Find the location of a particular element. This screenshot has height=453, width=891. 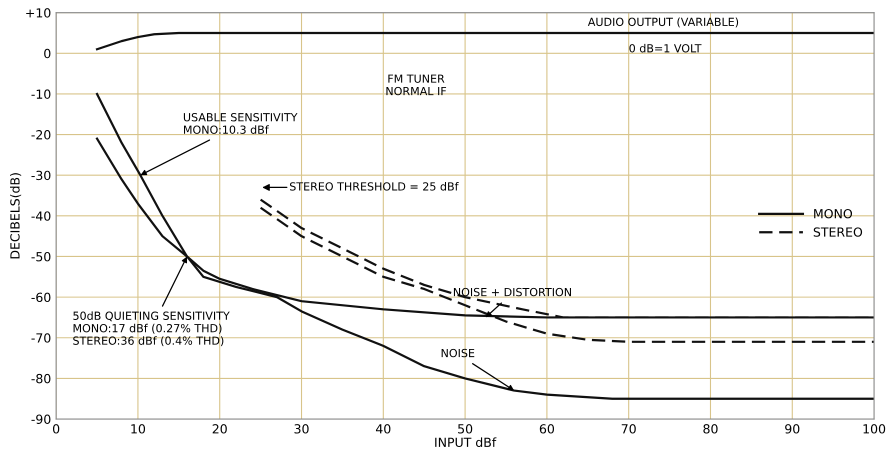

y-tick-label: -60 is located at coordinates (40, 297).